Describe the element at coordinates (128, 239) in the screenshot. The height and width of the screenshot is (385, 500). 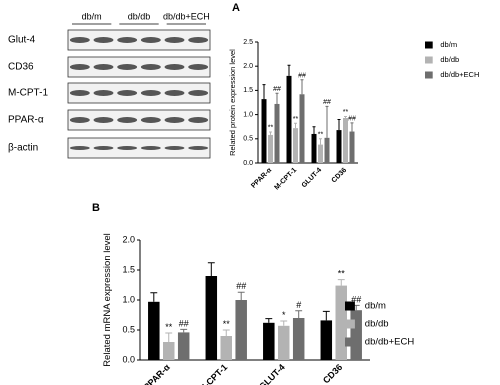
I see `y-tick-label: 2.0` at that location.